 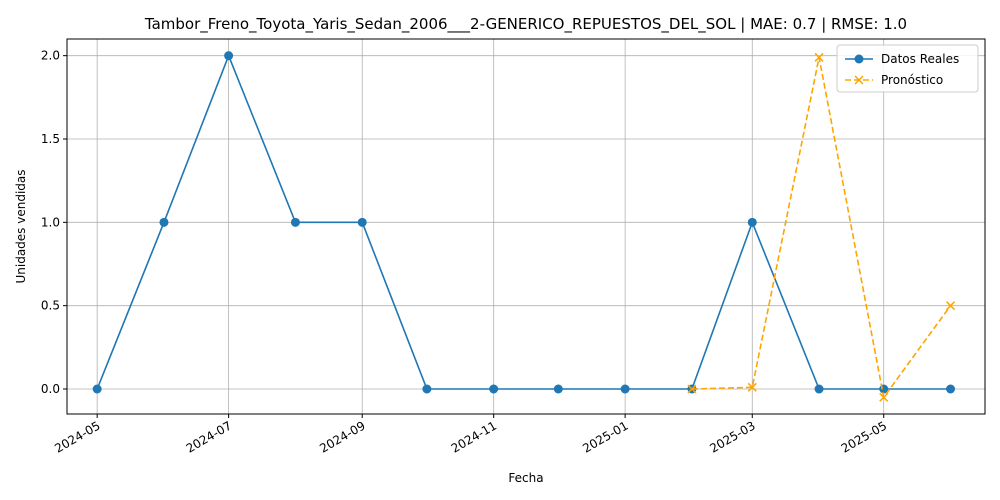 What do you see at coordinates (21, 226) in the screenshot?
I see `y-axis-label: Unidades vendidas` at bounding box center [21, 226].